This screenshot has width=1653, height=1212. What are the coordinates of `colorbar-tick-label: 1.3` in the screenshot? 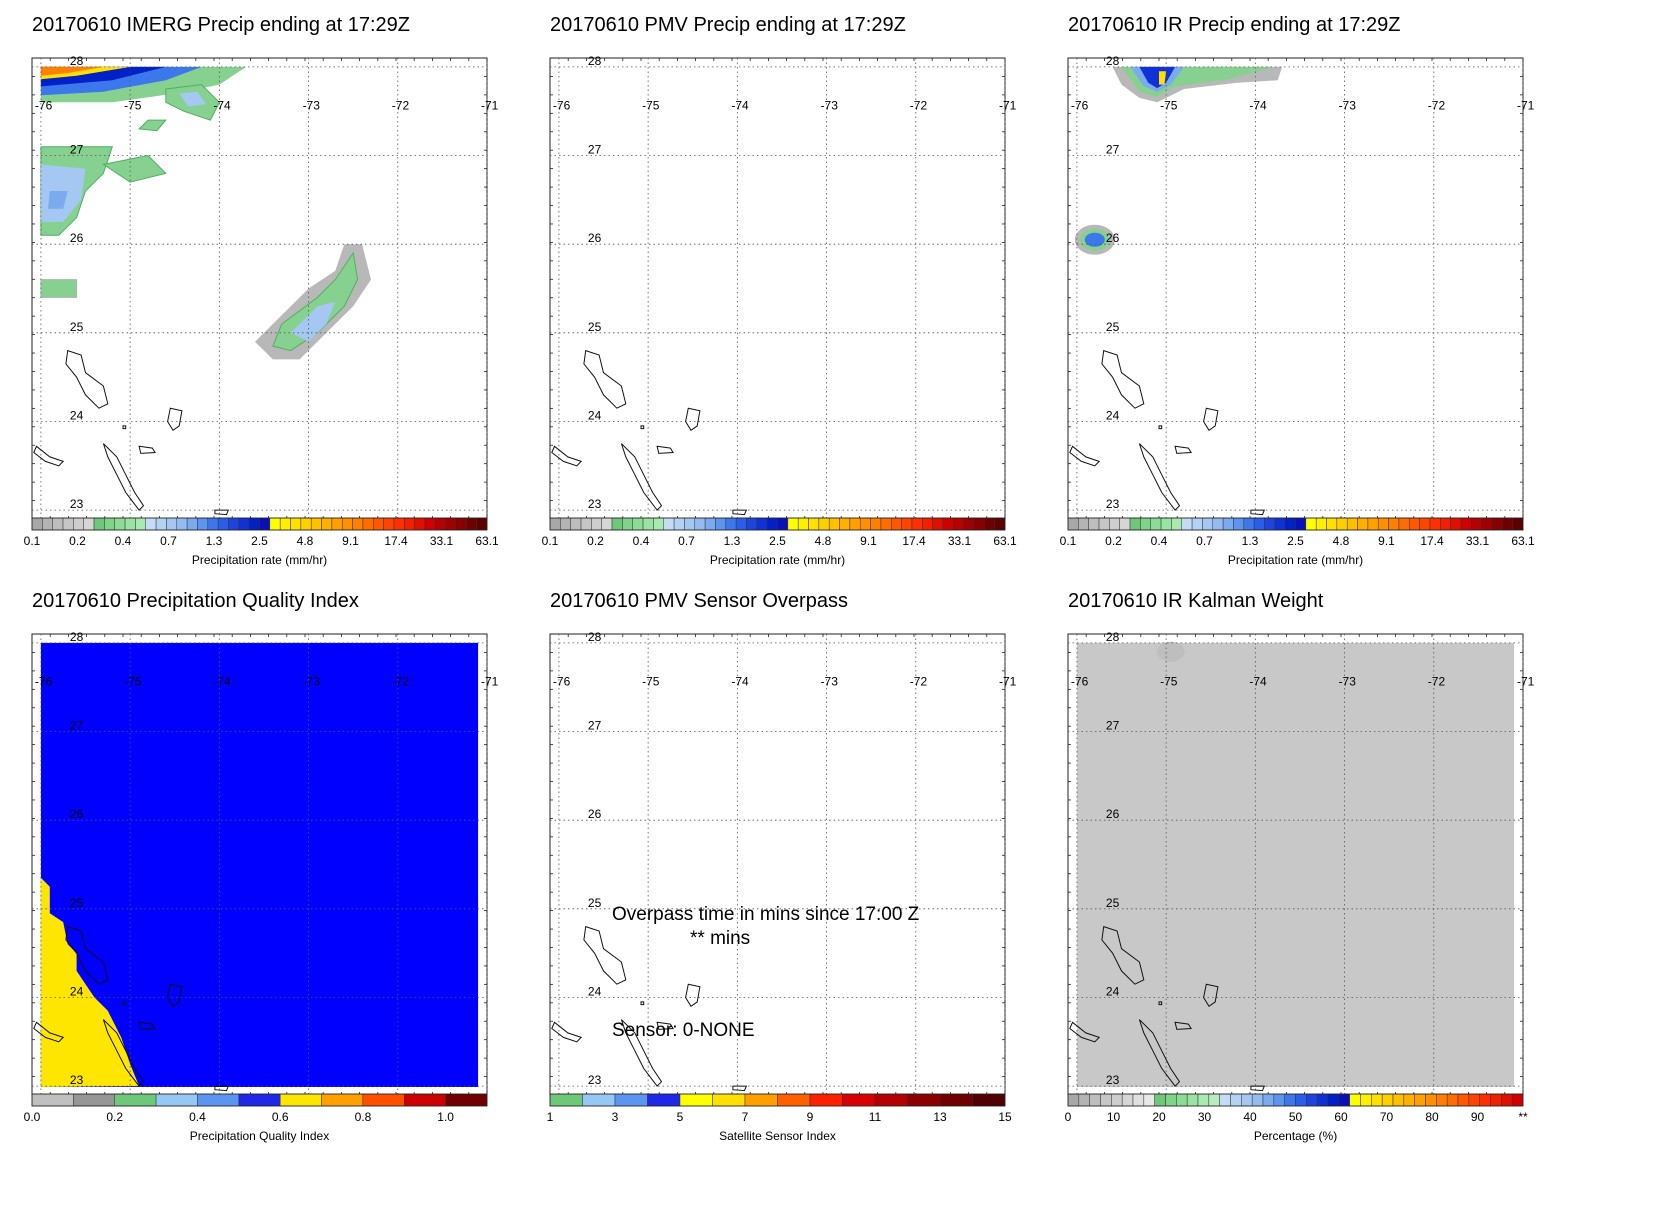 It's located at (1250, 541).